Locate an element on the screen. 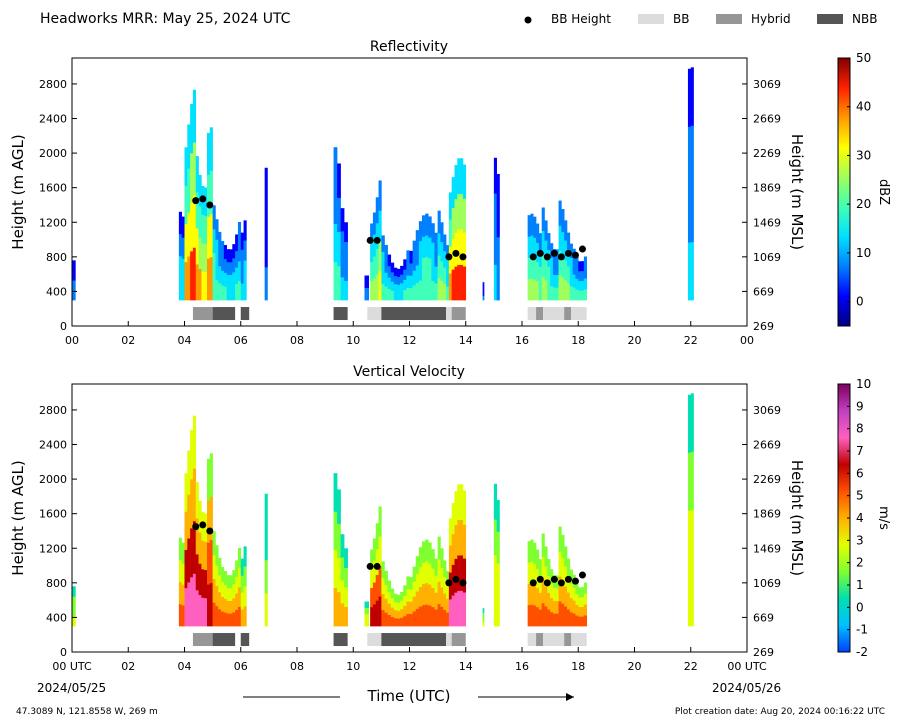  legend-label: BB is located at coordinates (681, 19).